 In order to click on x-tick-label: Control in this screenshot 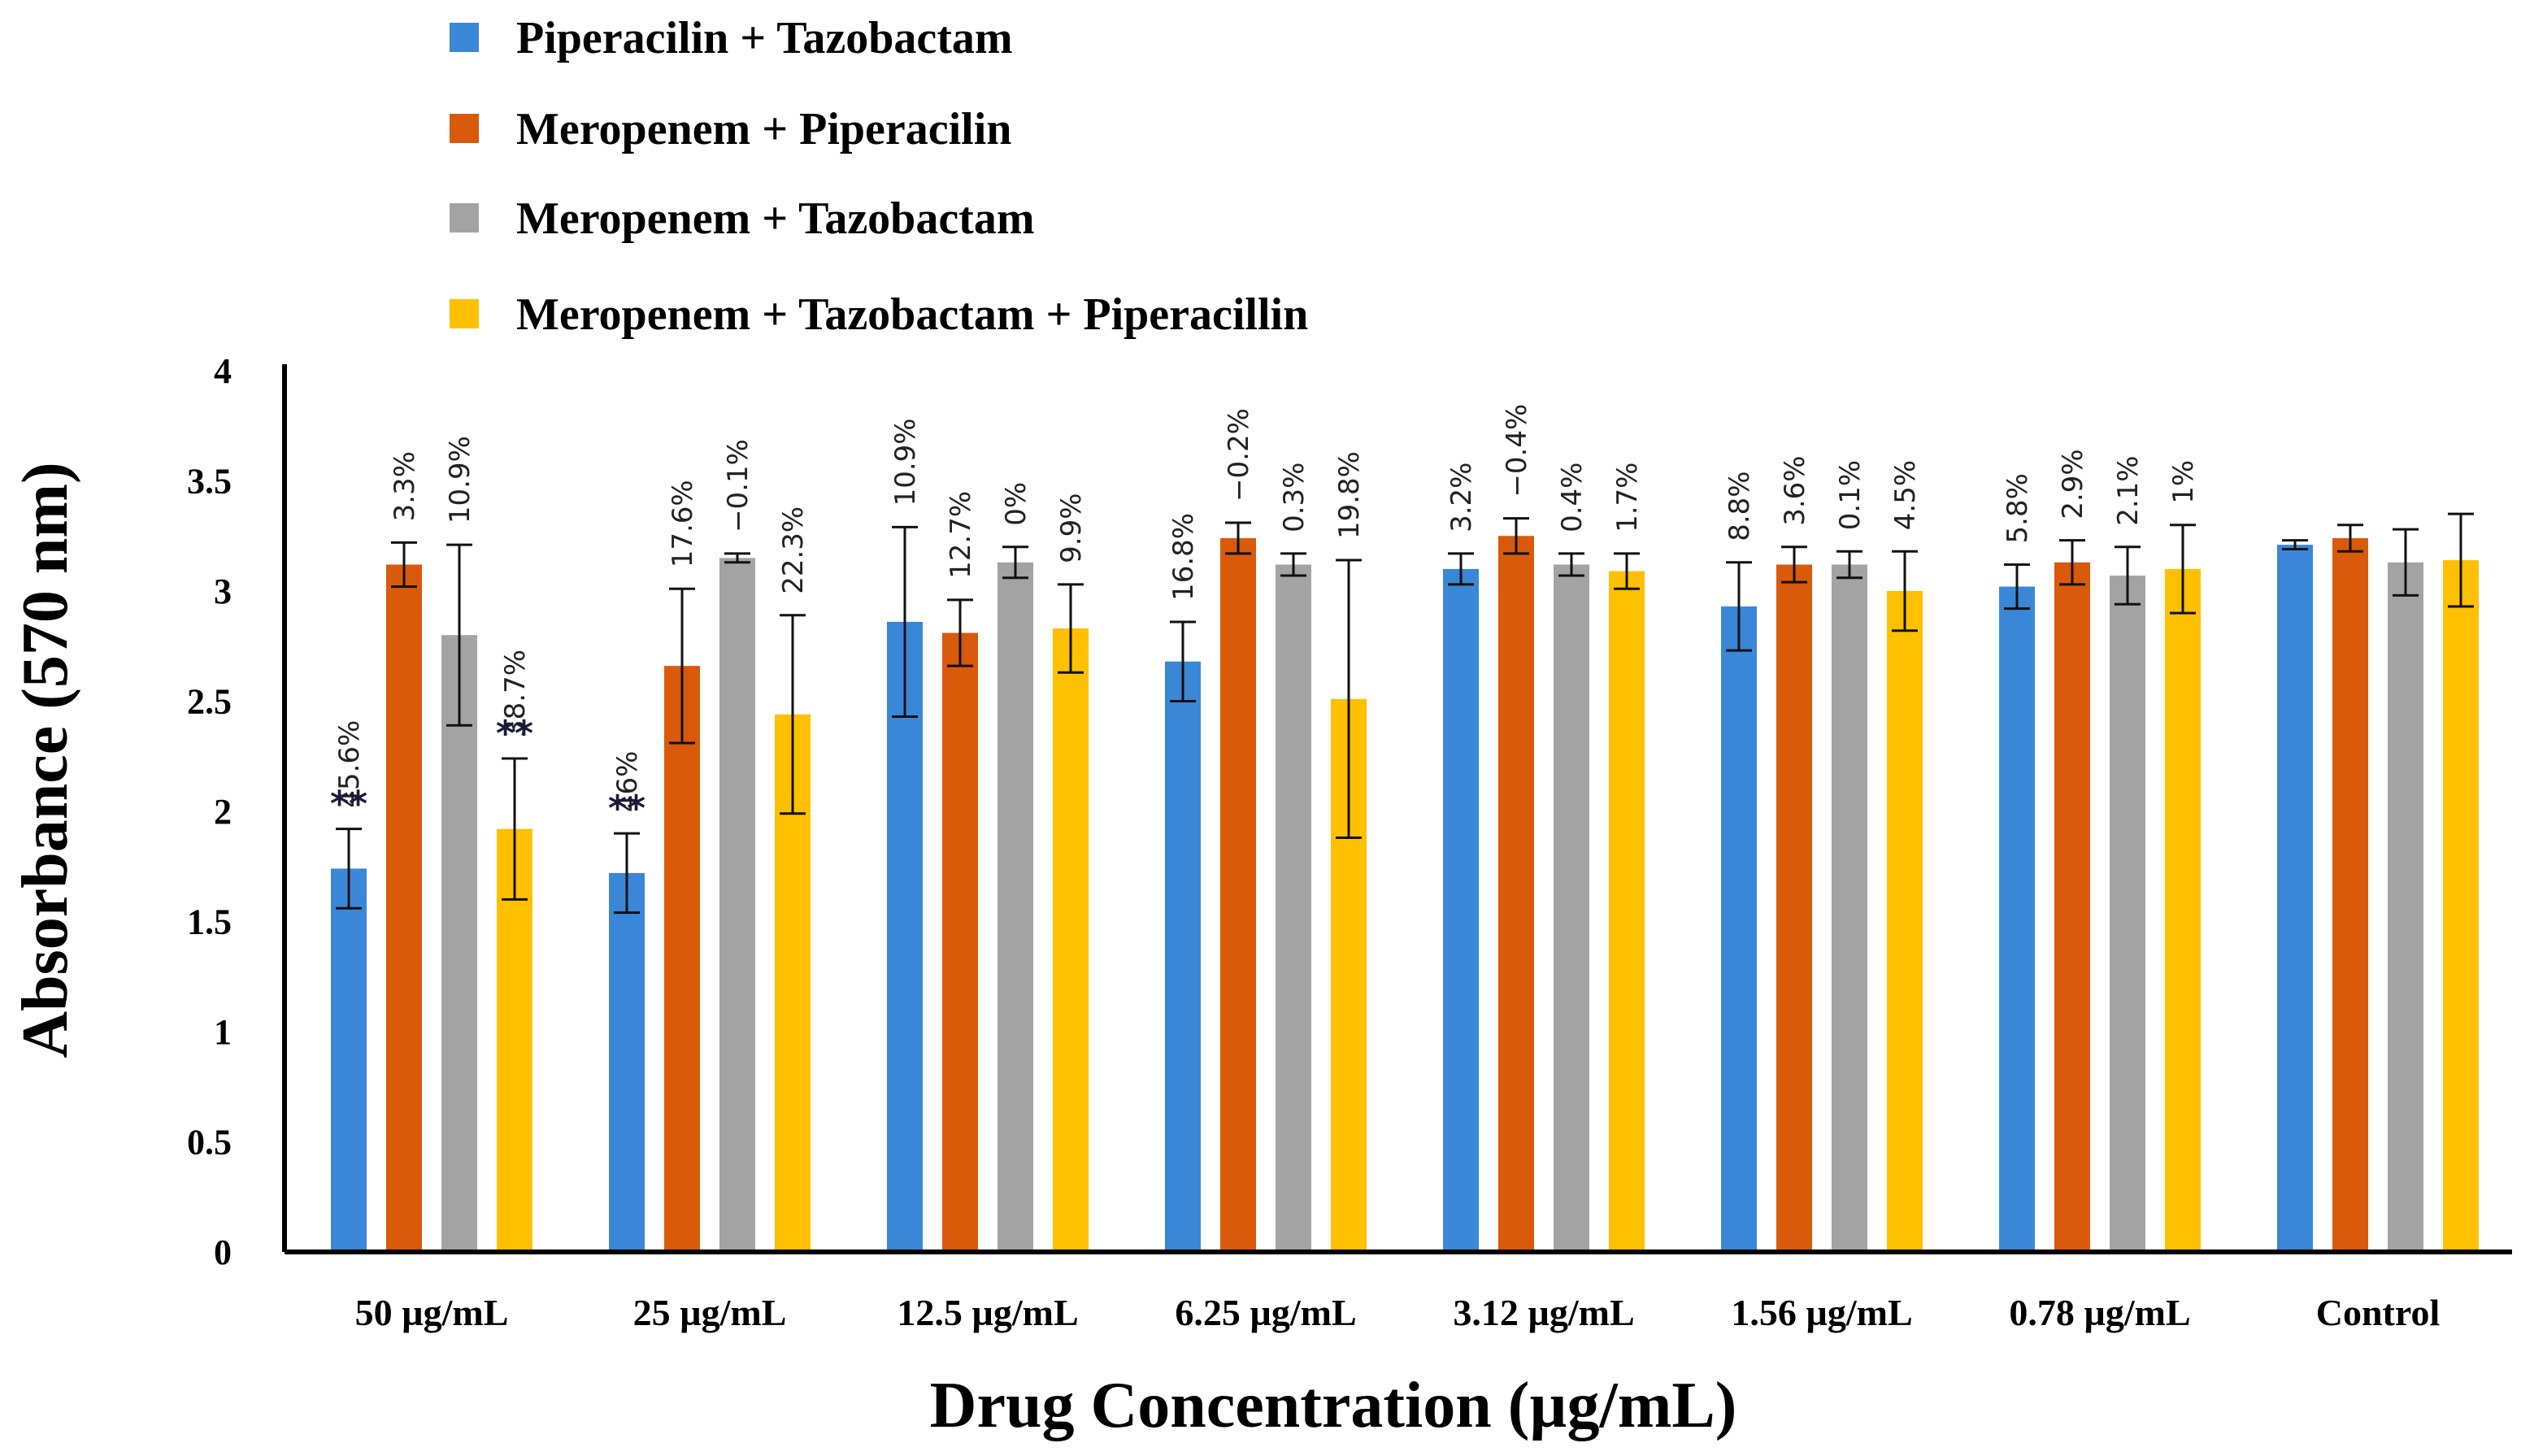, I will do `click(2378, 1312)`.